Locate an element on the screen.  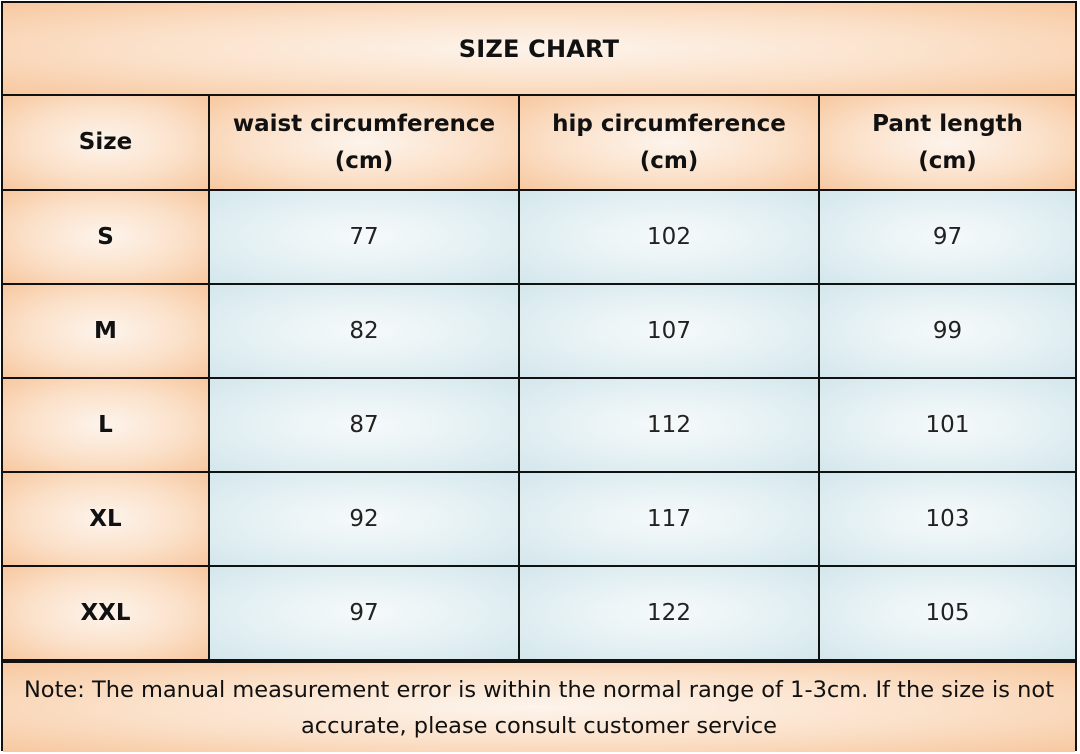
header-hip: hip circumference (cm) is located at coordinates (669, 143).